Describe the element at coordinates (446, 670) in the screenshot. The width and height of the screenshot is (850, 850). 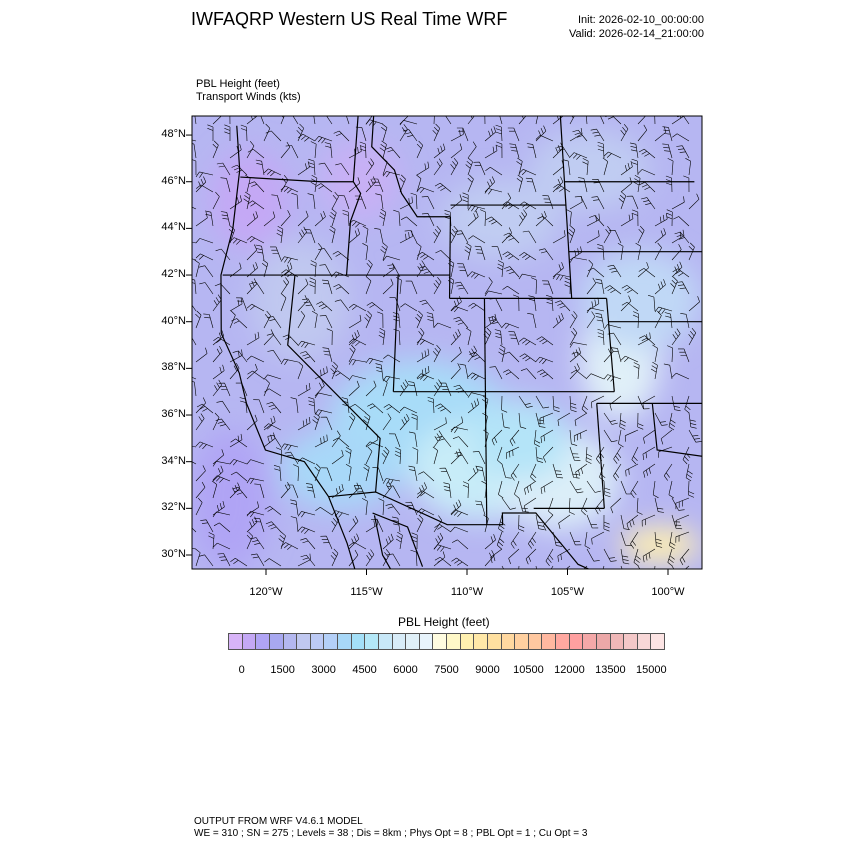
I see `colorbar-label: 7500` at that location.